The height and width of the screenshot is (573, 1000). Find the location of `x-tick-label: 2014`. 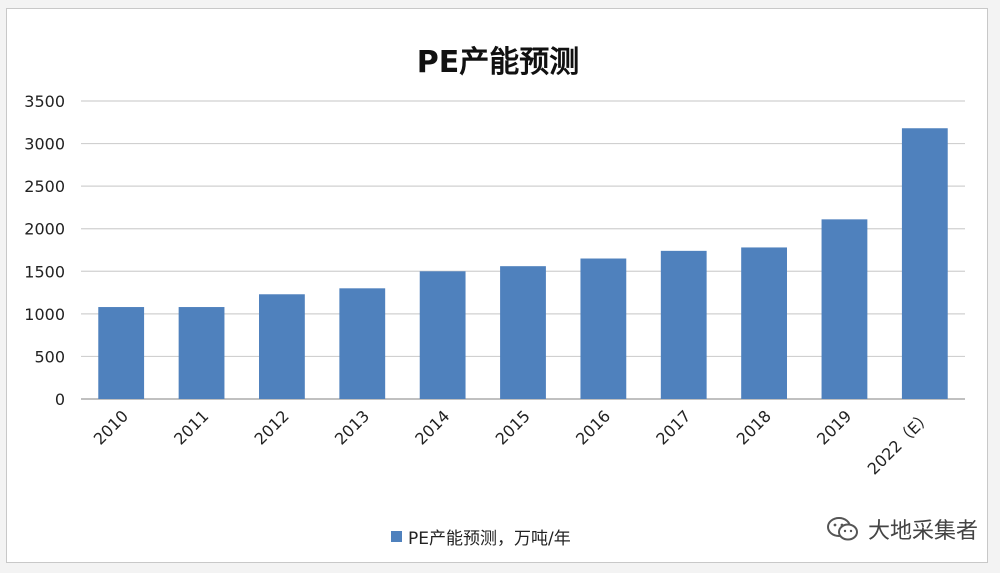

x-tick-label: 2014 is located at coordinates (432, 427).